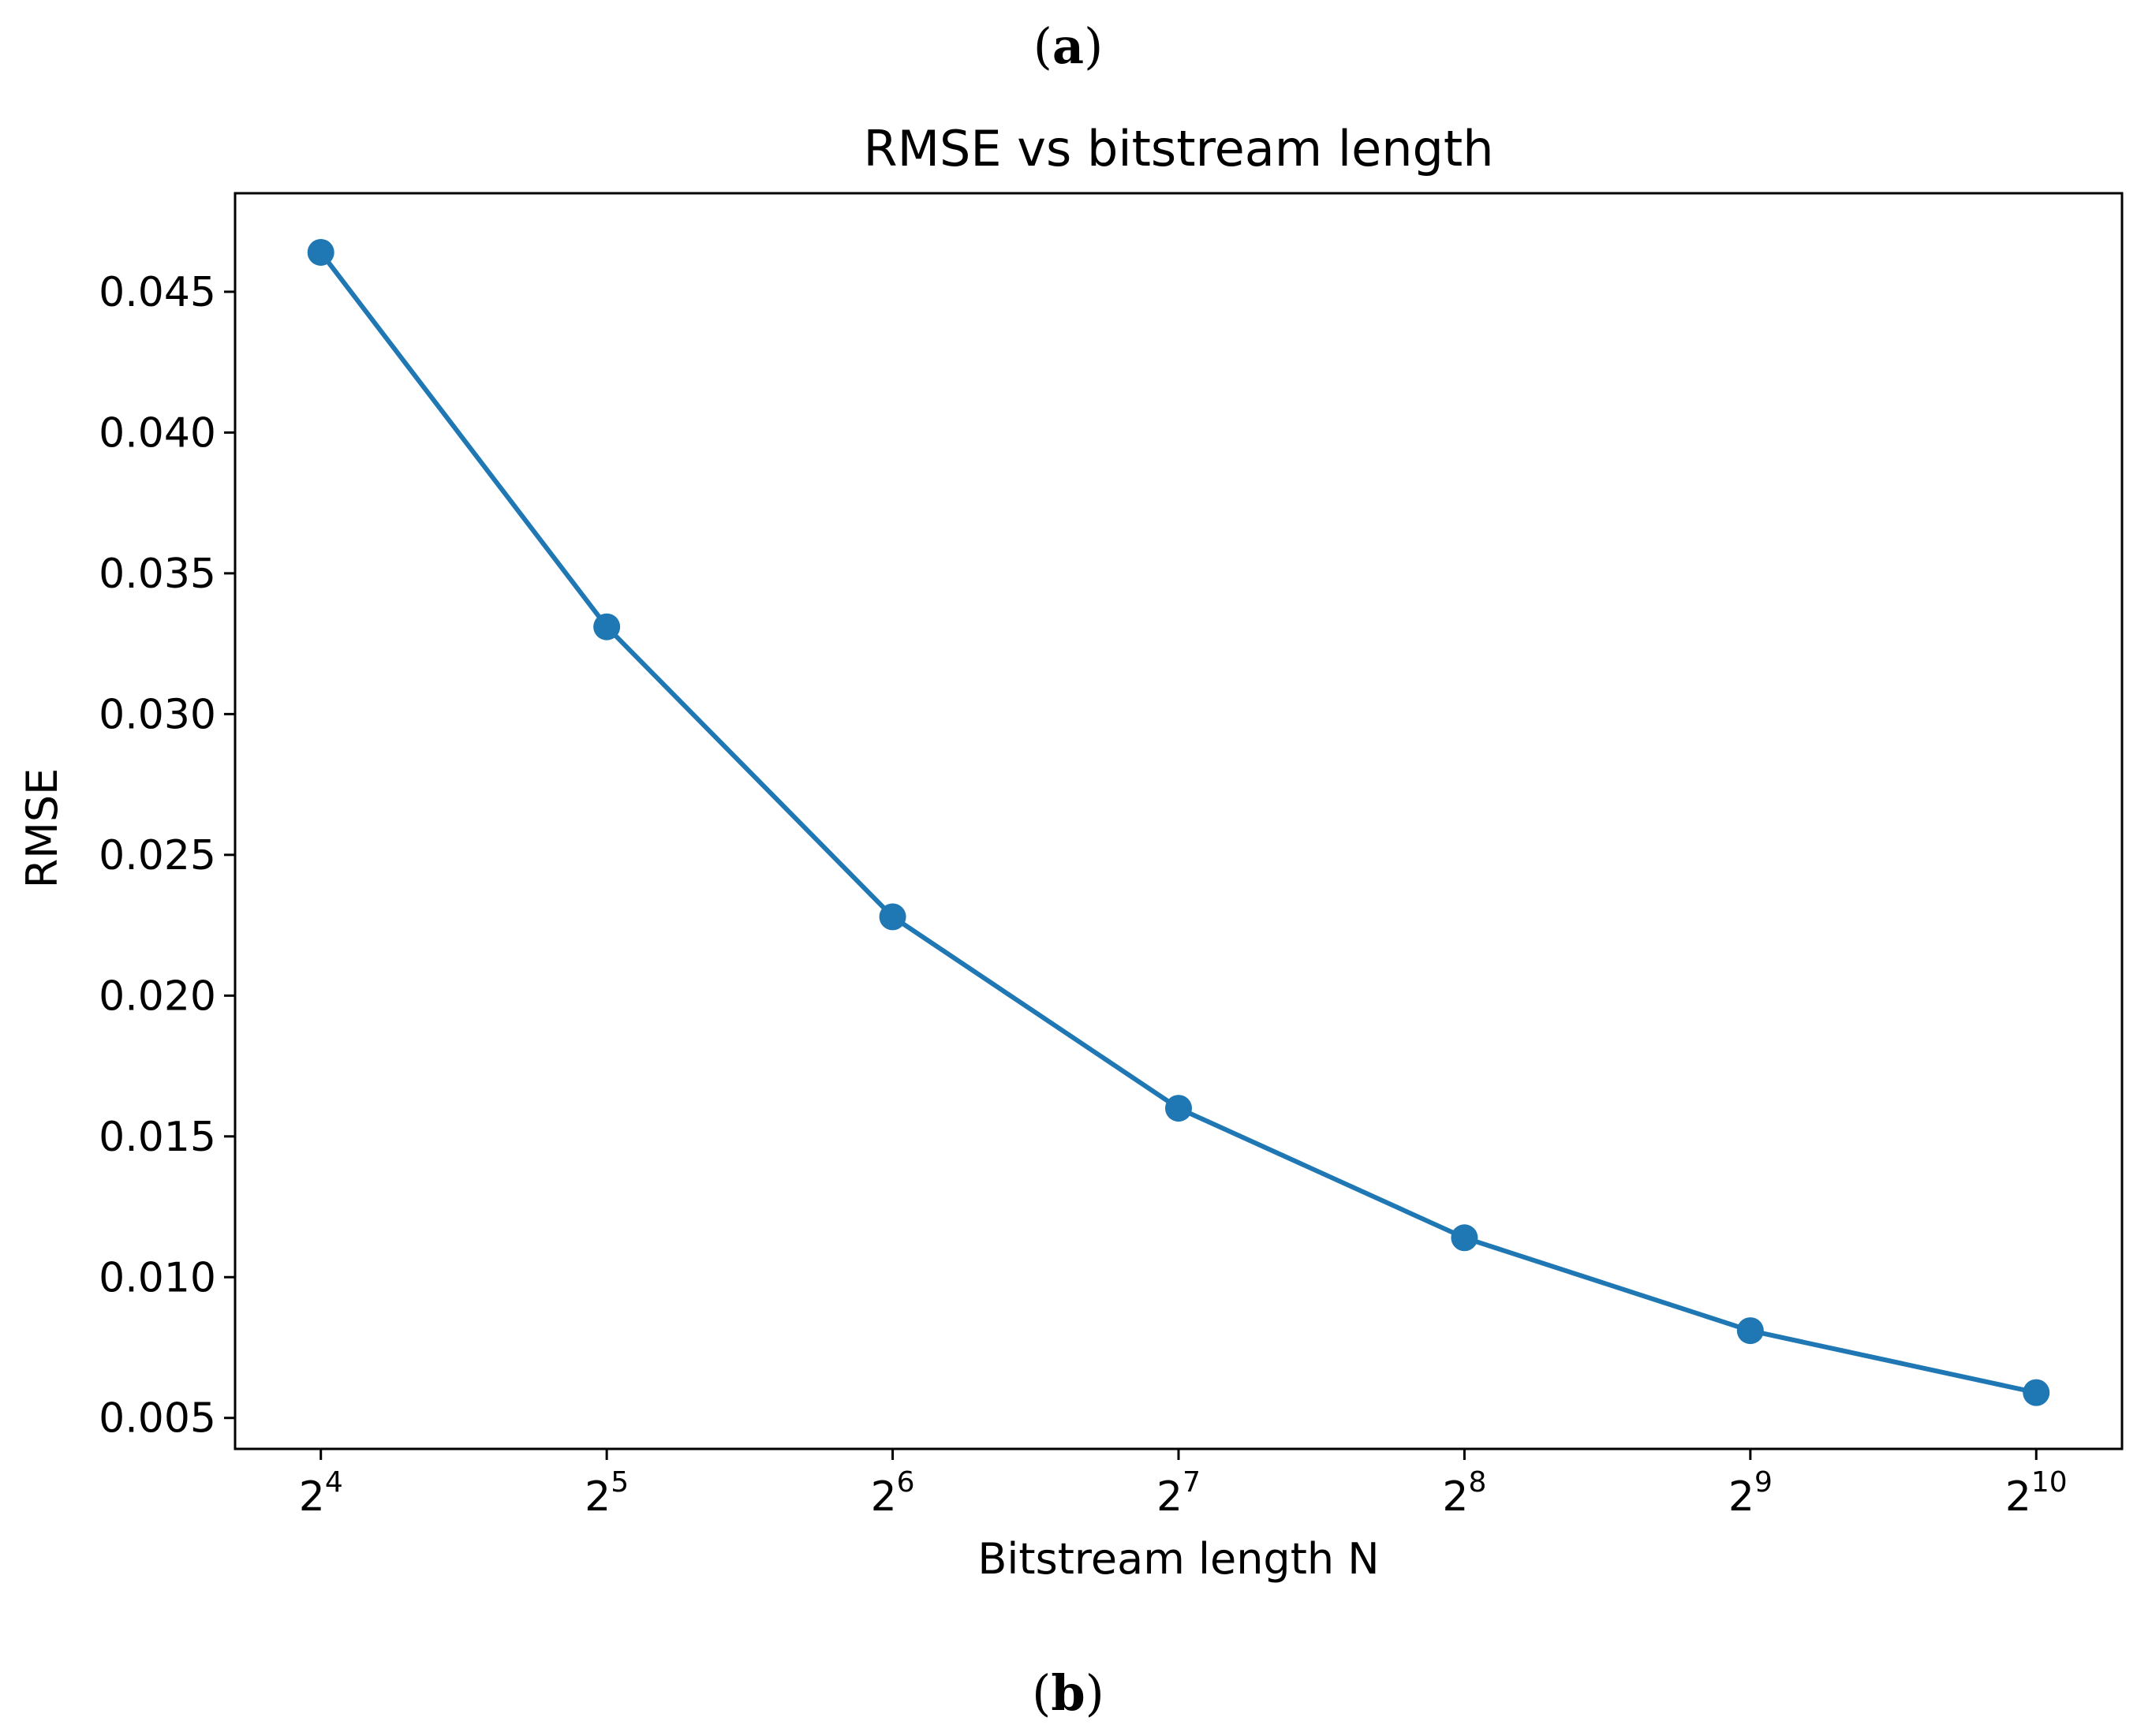 The image size is (2137, 1736). Describe the element at coordinates (42, 828) in the screenshot. I see `y-axis-label: RMSE` at that location.